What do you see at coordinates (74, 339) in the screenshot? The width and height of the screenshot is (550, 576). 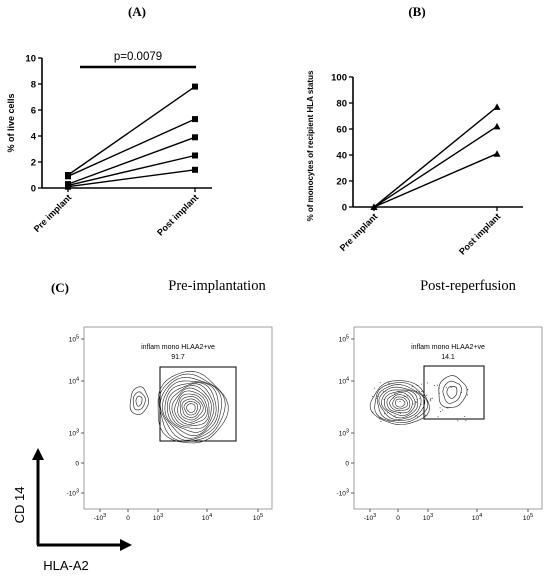 I see `y-tick-label: 10⁵` at bounding box center [74, 339].